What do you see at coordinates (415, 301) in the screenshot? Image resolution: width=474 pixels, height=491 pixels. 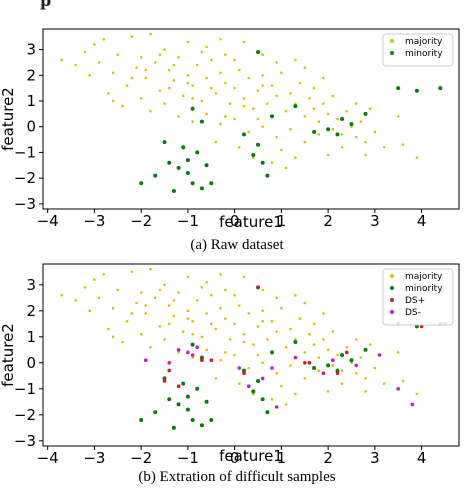 I see `legend-label: DS+` at bounding box center [415, 301].